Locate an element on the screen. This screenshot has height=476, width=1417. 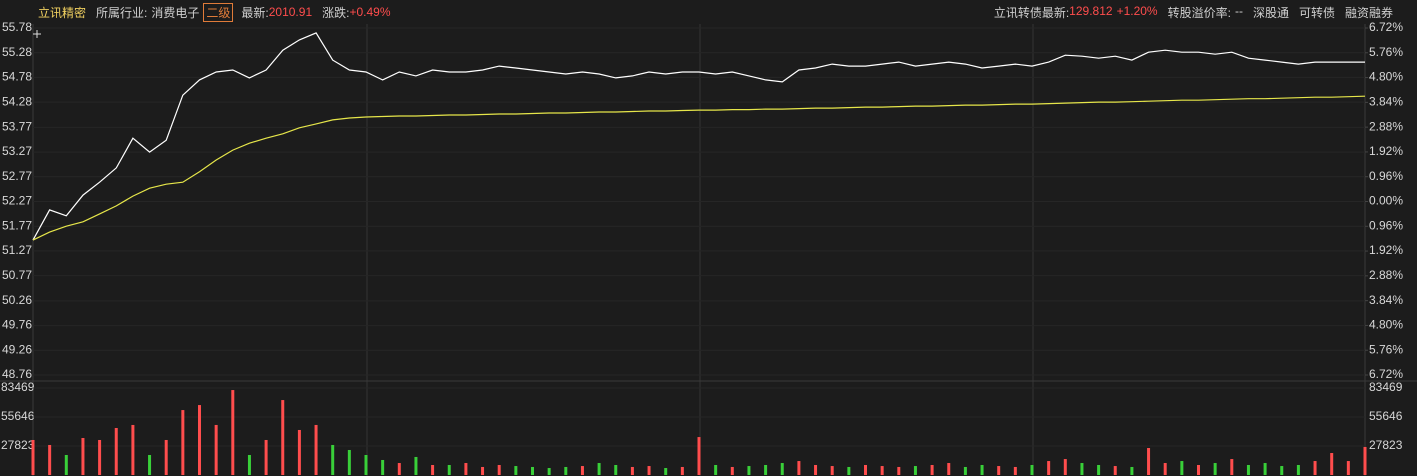
bond-price: 129.812 is located at coordinates (1091, 10).